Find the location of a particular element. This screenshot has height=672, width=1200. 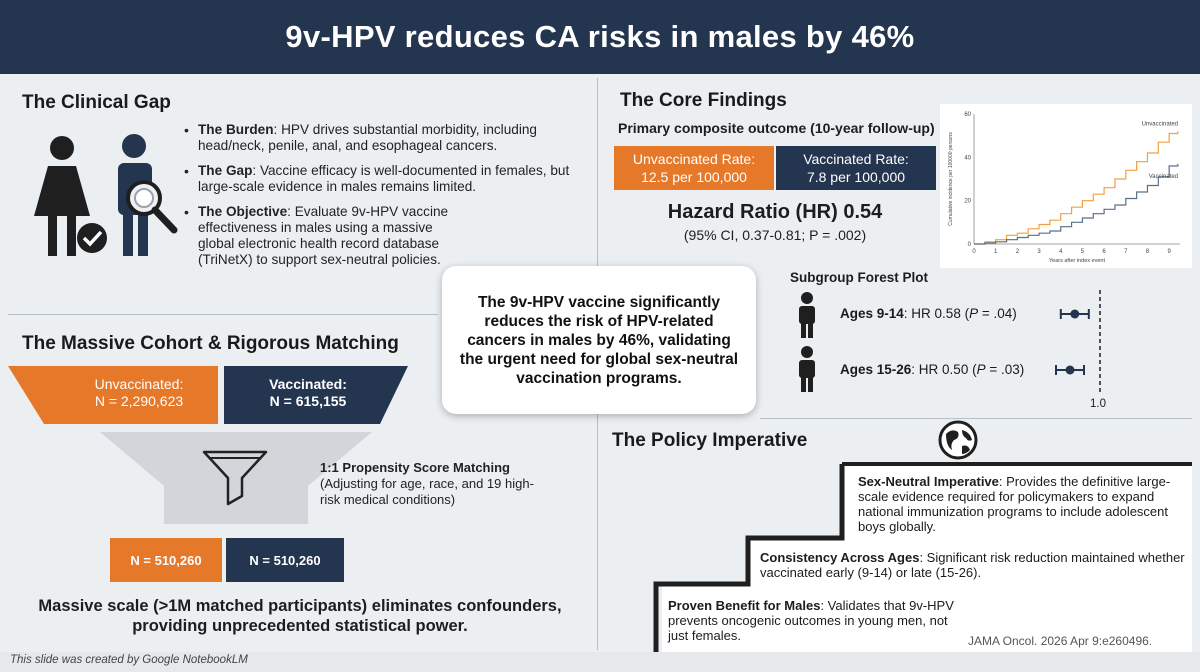

citation: JAMA Oncol. 2026 Apr 9:e260496. is located at coordinates (1060, 641).